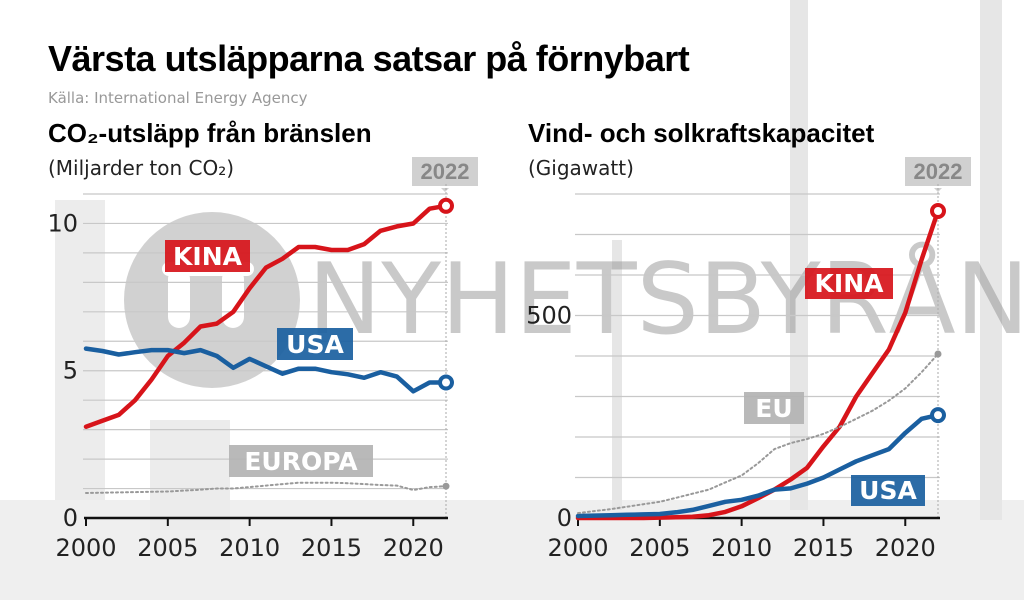  I want to click on series-label-europa: EUROPA, so click(301, 461).